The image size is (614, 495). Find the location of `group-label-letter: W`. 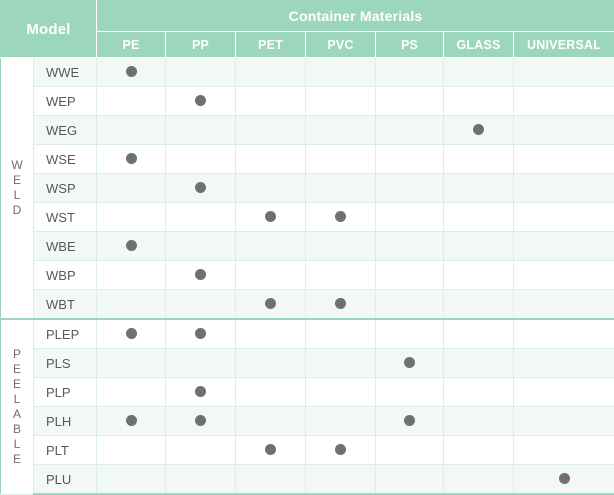

group-label-letter: W is located at coordinates (17, 165).